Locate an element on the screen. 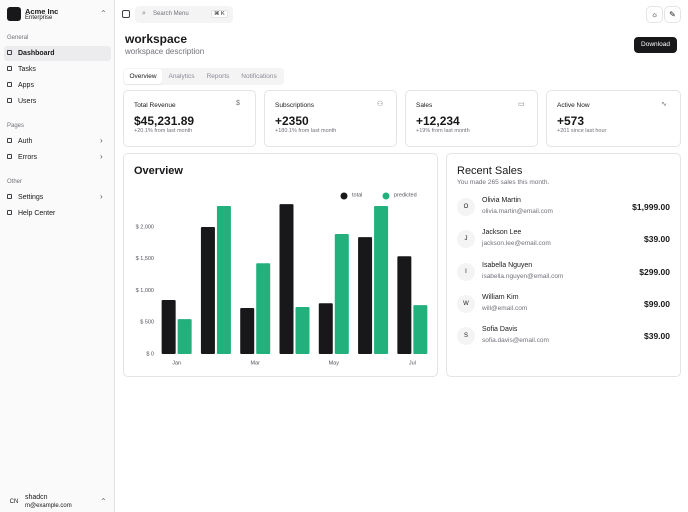  nav-item: Users is located at coordinates (57, 101).